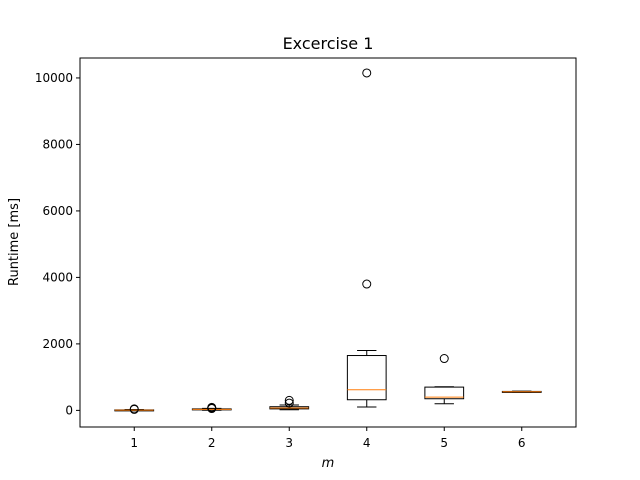 The height and width of the screenshot is (480, 640). What do you see at coordinates (14, 242) in the screenshot?
I see `y-axis-label: Runtime [ms]` at bounding box center [14, 242].